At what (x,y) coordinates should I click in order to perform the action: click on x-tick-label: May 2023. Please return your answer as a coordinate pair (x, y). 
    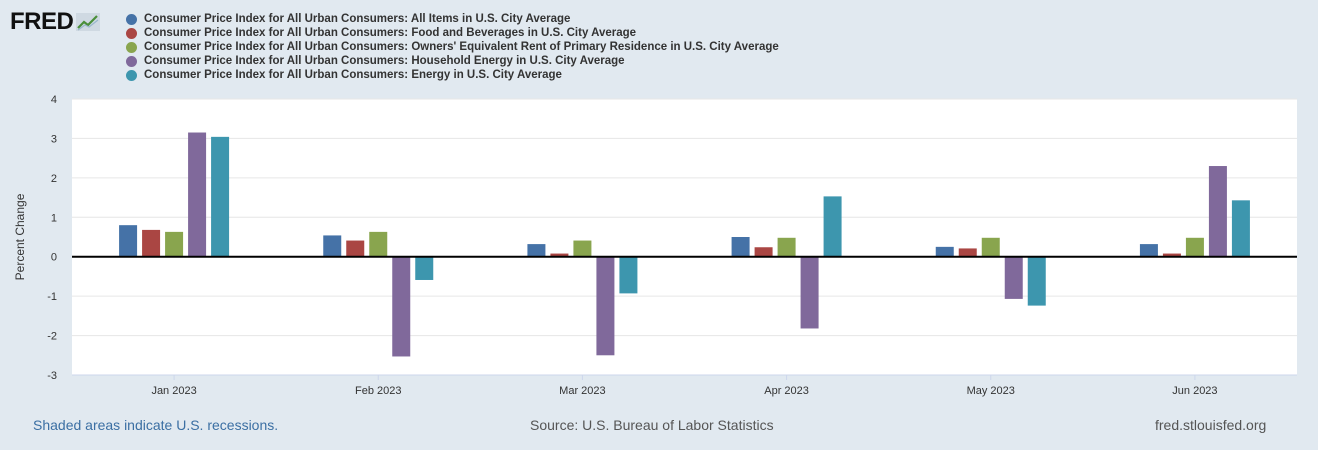
    Looking at the image, I should click on (991, 391).